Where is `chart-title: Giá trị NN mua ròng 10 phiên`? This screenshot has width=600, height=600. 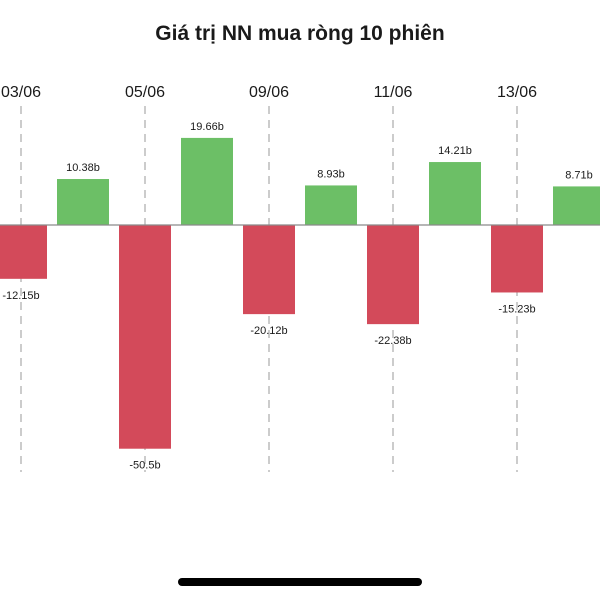
chart-title: Giá trị NN mua ròng 10 phiên is located at coordinates (300, 33).